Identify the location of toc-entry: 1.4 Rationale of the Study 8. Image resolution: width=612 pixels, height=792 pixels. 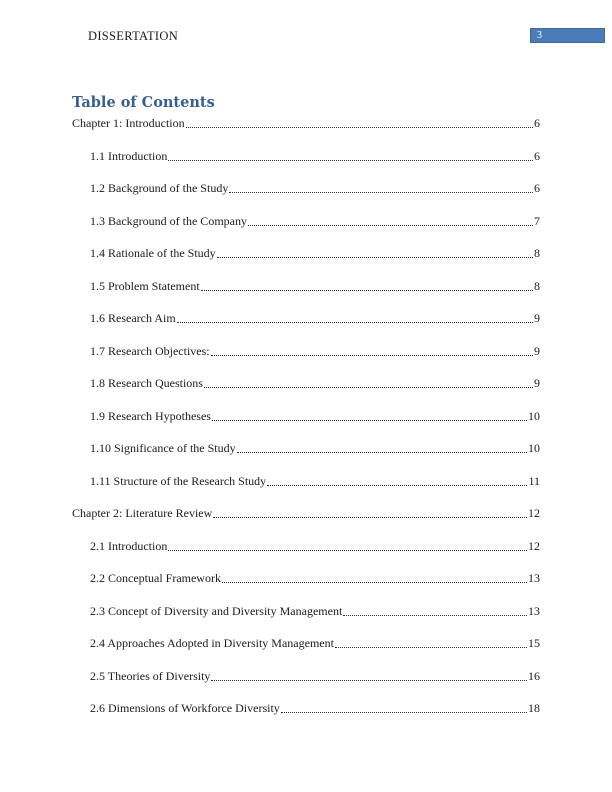
(306, 253).